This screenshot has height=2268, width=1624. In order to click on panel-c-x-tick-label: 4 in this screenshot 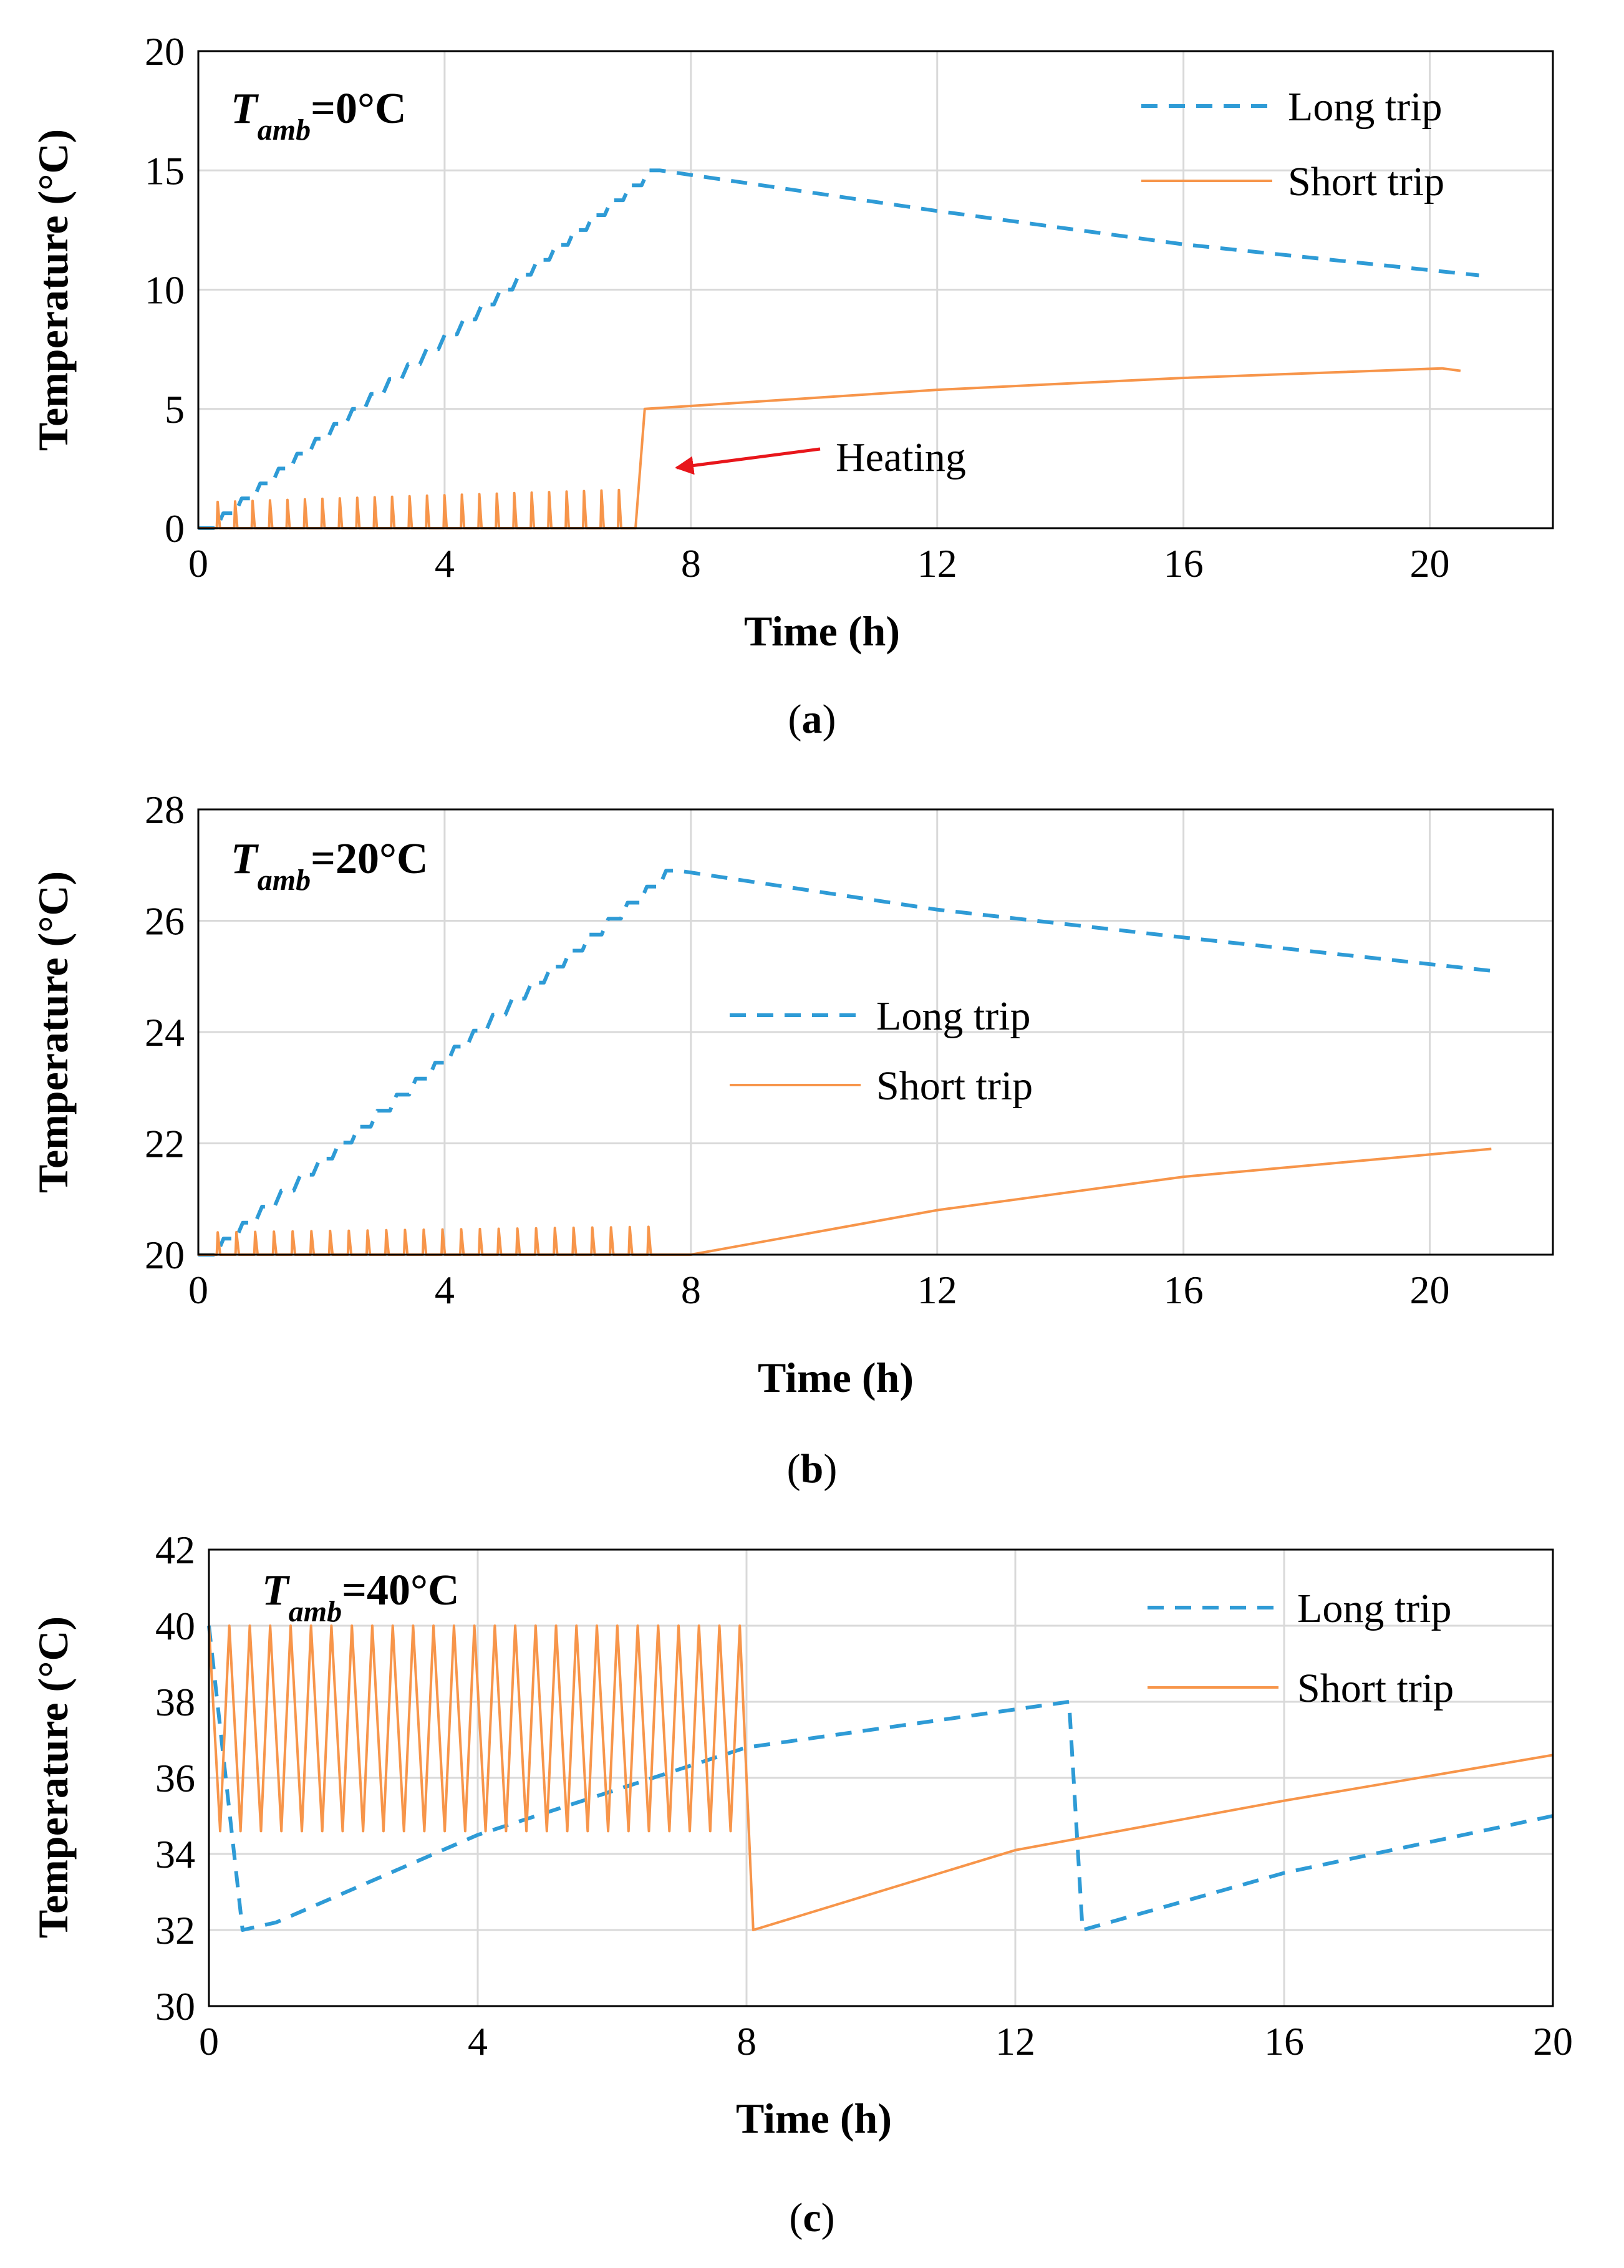, I will do `click(478, 2041)`.